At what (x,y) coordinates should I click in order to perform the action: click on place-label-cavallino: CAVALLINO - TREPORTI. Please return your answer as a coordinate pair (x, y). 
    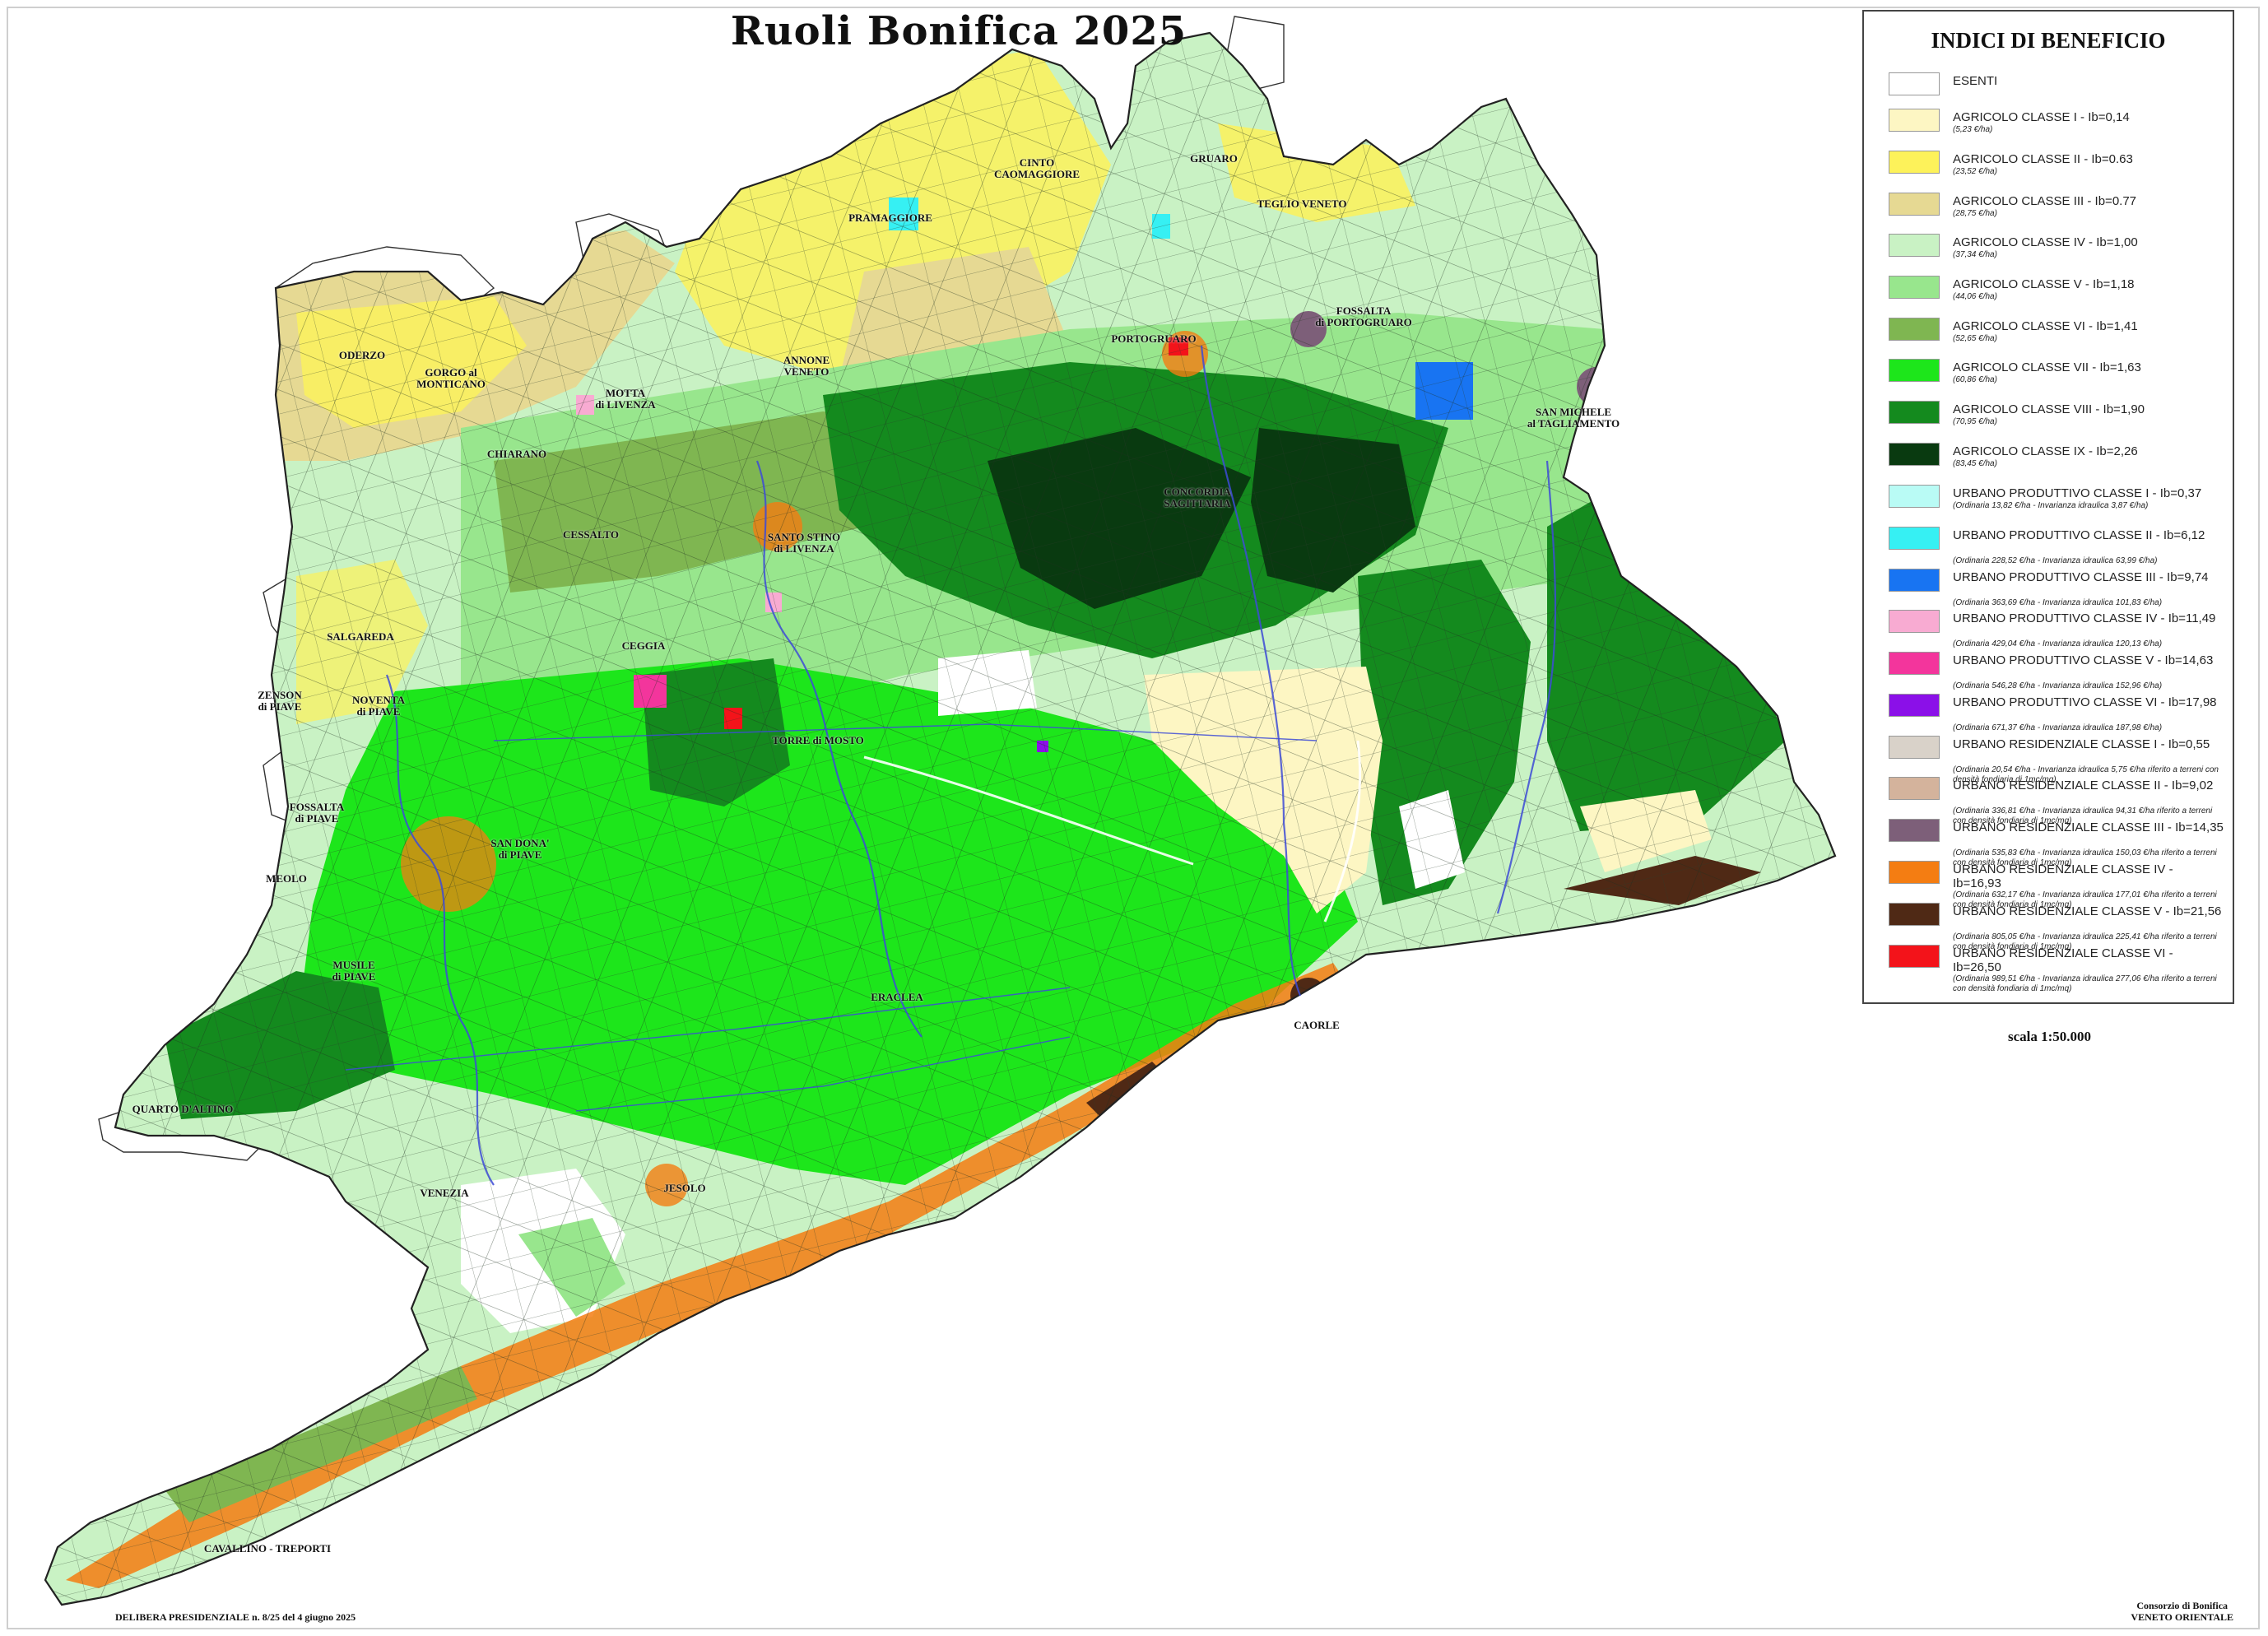
    Looking at the image, I should click on (267, 1548).